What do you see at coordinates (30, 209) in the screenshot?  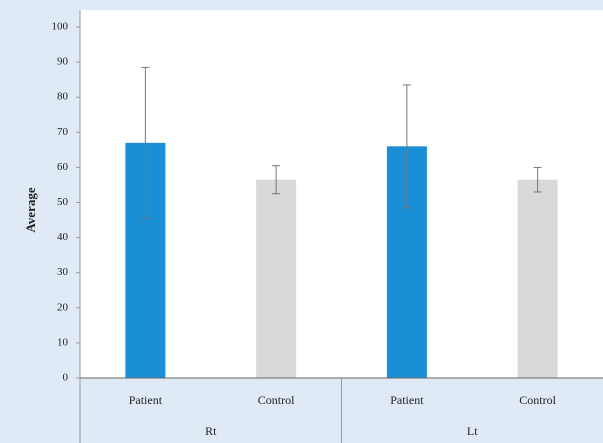 I see `y-axis-label: Average` at bounding box center [30, 209].